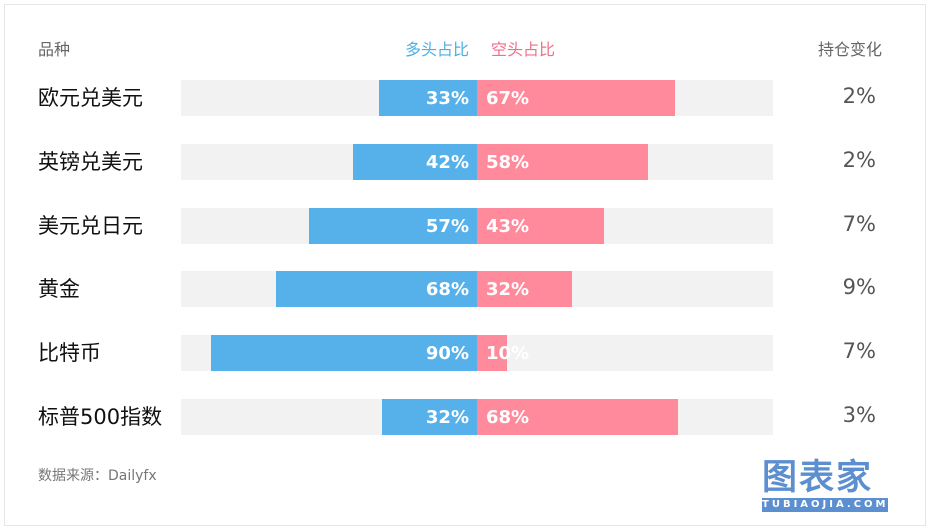  Describe the element at coordinates (849, 49) in the screenshot. I see `header-position-change: 持仓变化` at that location.